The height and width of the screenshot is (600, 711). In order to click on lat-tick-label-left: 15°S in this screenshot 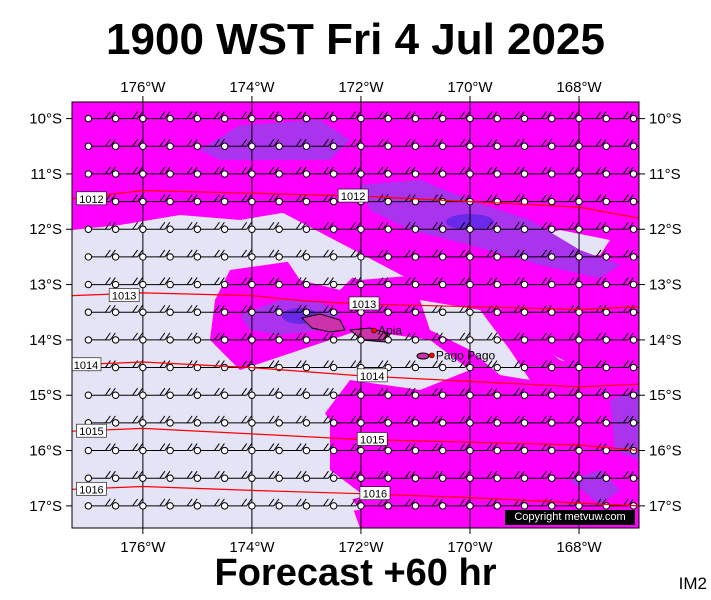, I will do `click(45, 395)`.